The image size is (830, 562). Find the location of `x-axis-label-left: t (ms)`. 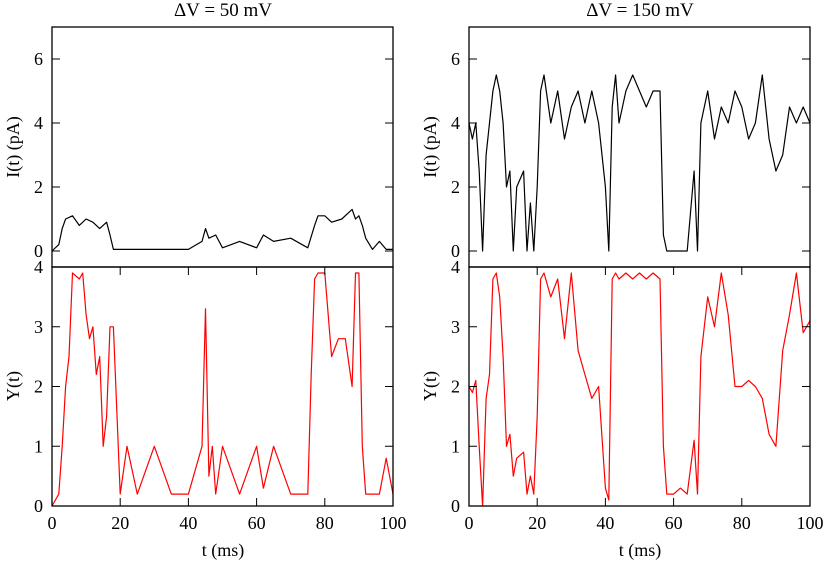

x-axis-label-left: t (ms) is located at coordinates (223, 550).